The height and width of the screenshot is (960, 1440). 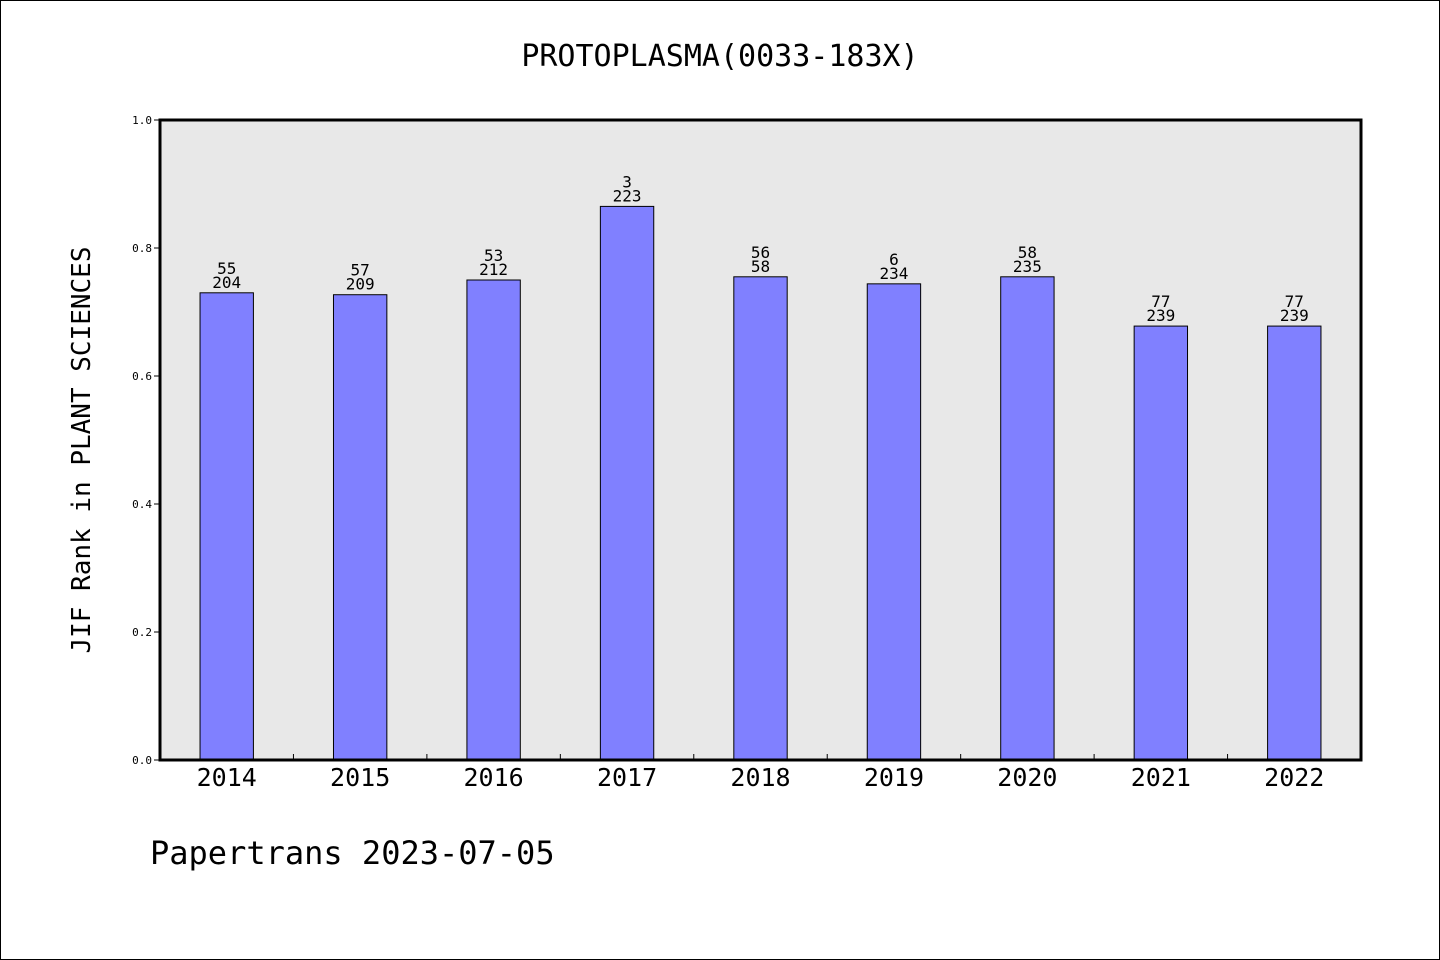 What do you see at coordinates (1027, 518) in the screenshot?
I see `bar-2020` at bounding box center [1027, 518].